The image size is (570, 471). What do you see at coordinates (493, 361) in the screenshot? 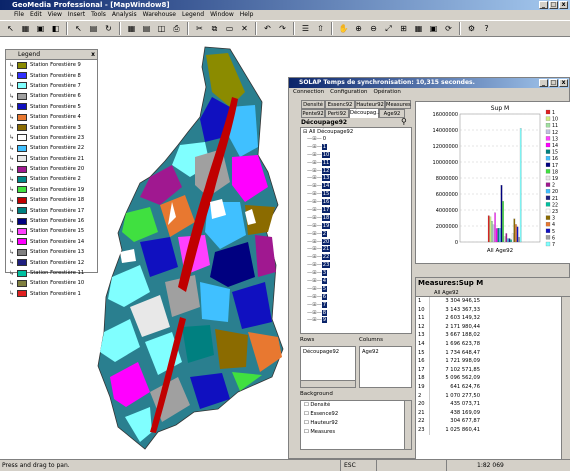
I see `table-row: 16 1 721 998,09` at bounding box center [493, 361].